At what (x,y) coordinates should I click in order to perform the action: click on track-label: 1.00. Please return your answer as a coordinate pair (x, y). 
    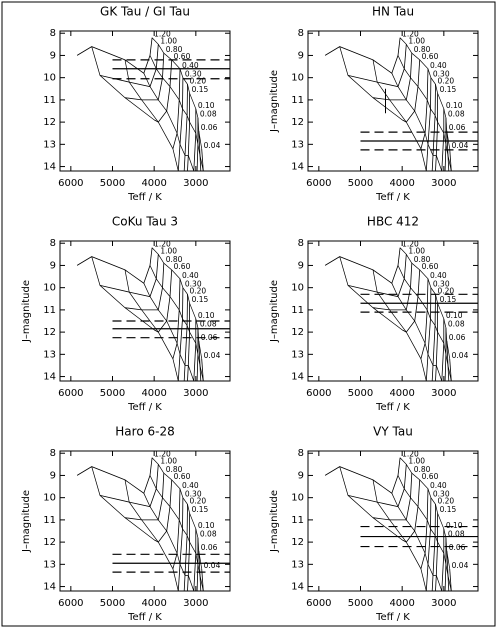
    Looking at the image, I should click on (416, 40).